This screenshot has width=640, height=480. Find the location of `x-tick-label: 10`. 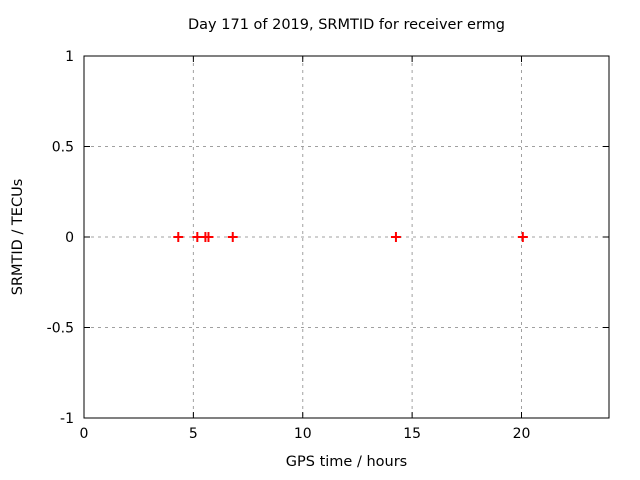

x-tick-label: 10 is located at coordinates (303, 434).